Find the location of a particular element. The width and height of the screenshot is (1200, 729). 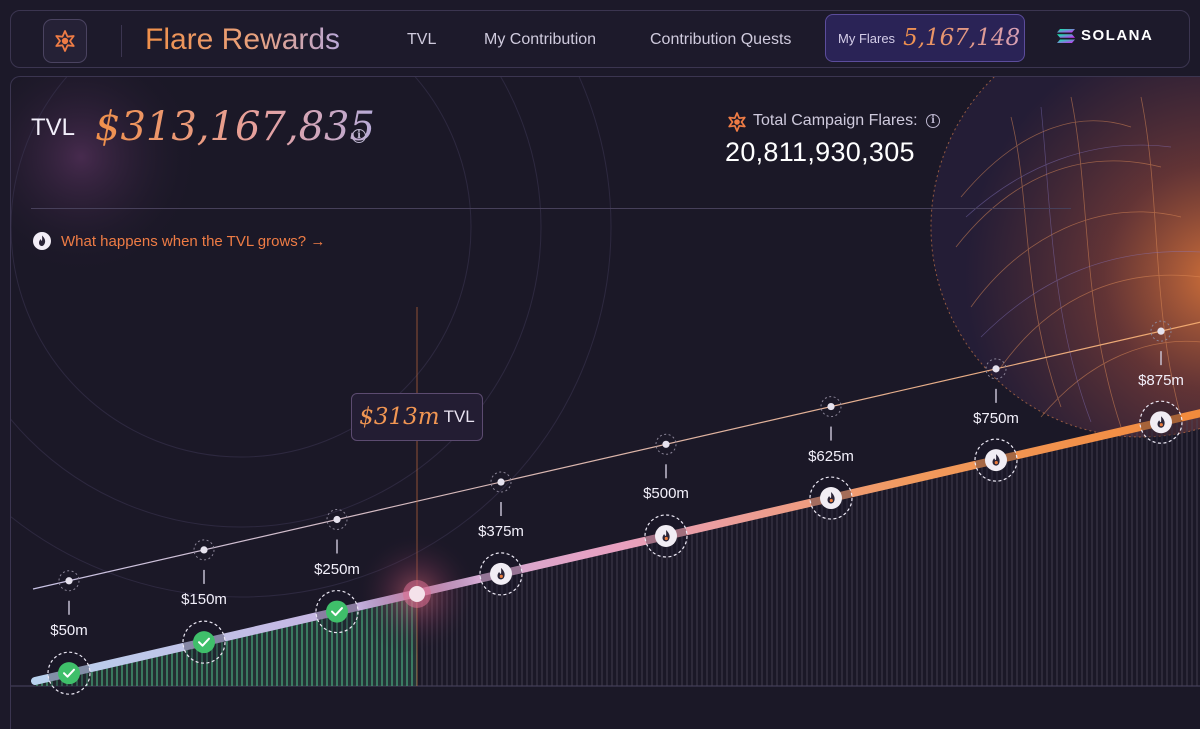

solana-wordmark: SOLANA is located at coordinates (1117, 35).